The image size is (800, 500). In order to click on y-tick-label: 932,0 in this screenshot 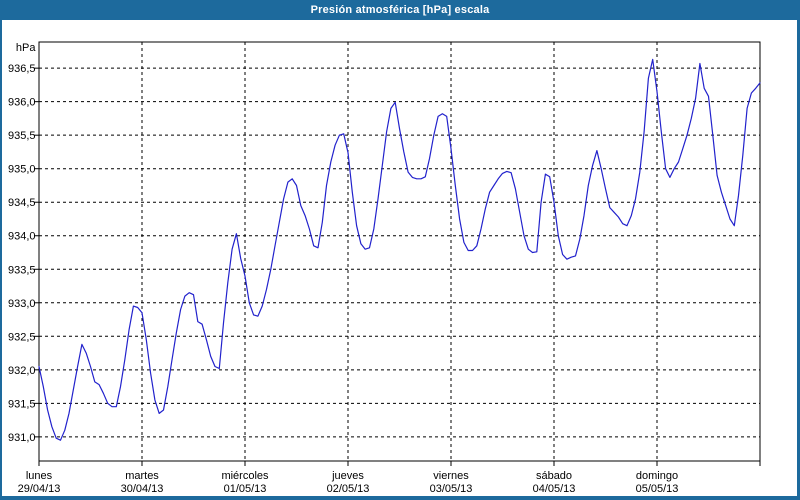, I will do `click(22, 371)`.